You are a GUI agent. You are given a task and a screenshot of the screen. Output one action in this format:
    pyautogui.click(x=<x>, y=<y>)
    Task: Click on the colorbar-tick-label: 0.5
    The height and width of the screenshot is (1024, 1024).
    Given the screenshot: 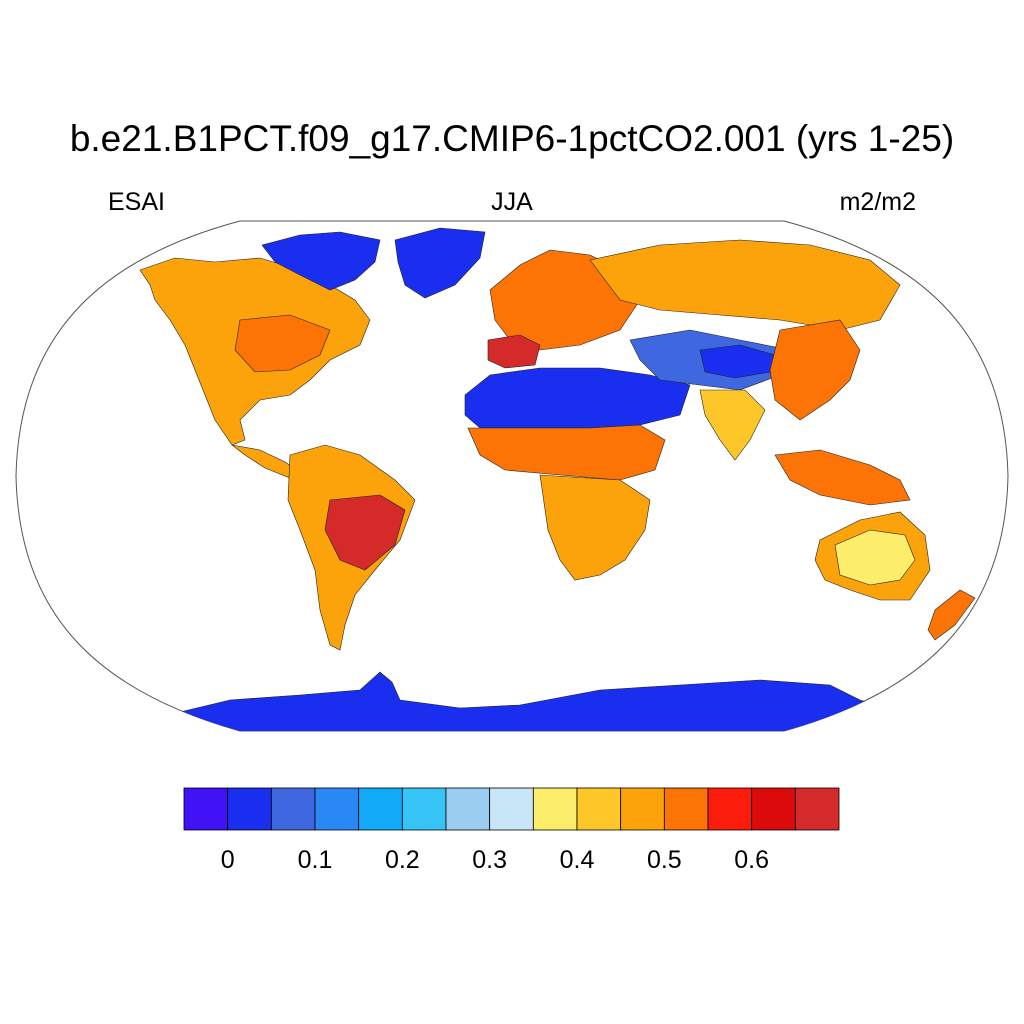 What is the action you would take?
    pyautogui.click(x=664, y=860)
    